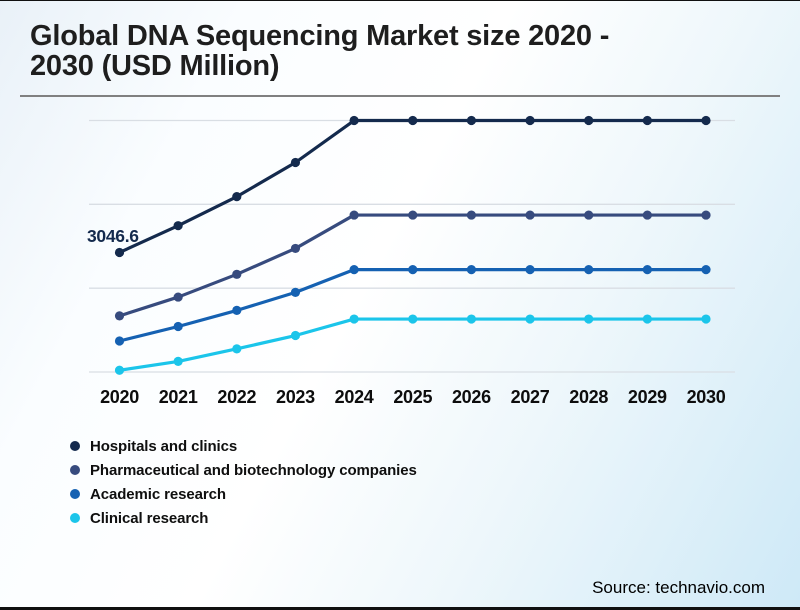 Image resolution: width=800 pixels, height=610 pixels. Describe the element at coordinates (530, 397) in the screenshot. I see `x-axis-label: 2027` at that location.